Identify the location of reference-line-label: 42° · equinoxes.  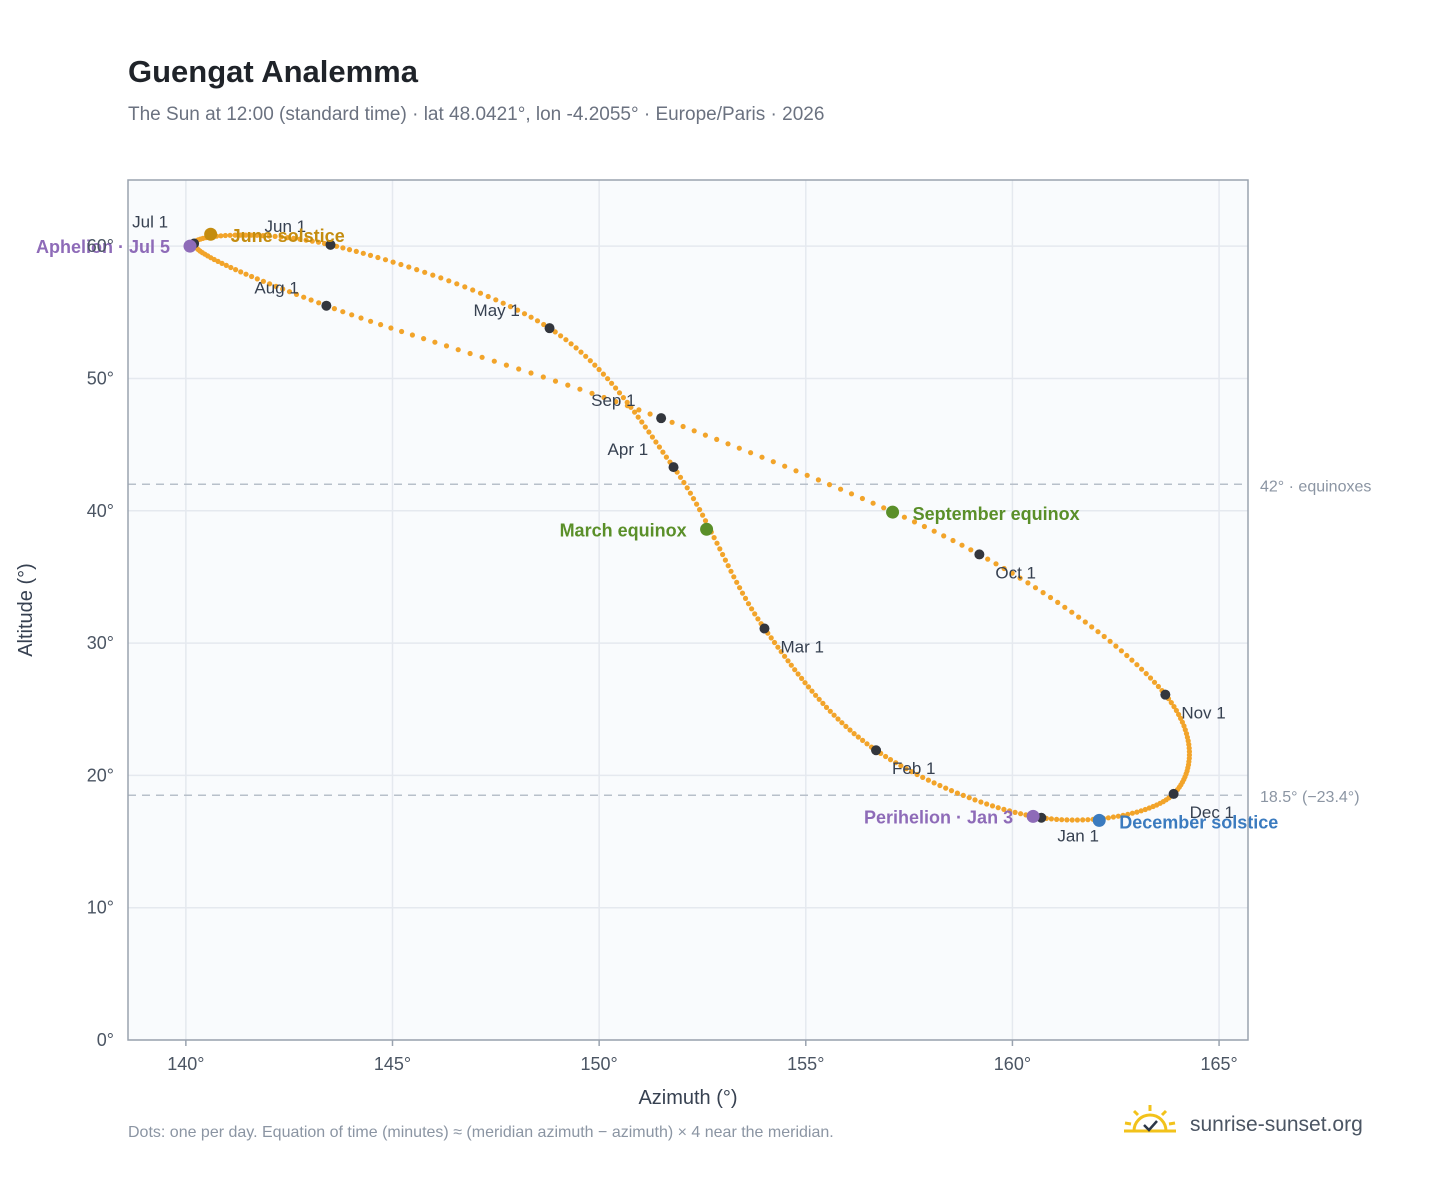
(1315, 486).